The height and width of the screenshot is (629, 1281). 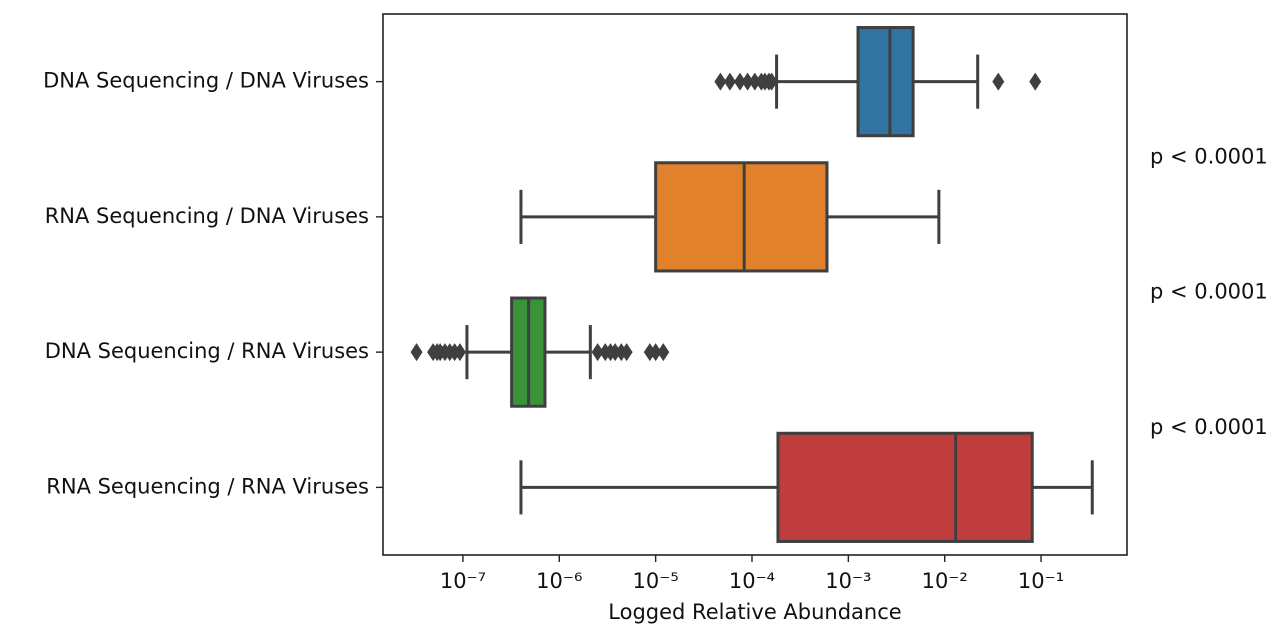 What do you see at coordinates (206, 81) in the screenshot?
I see `y-tick-label: DNA Sequencing / DNA Viruses` at bounding box center [206, 81].